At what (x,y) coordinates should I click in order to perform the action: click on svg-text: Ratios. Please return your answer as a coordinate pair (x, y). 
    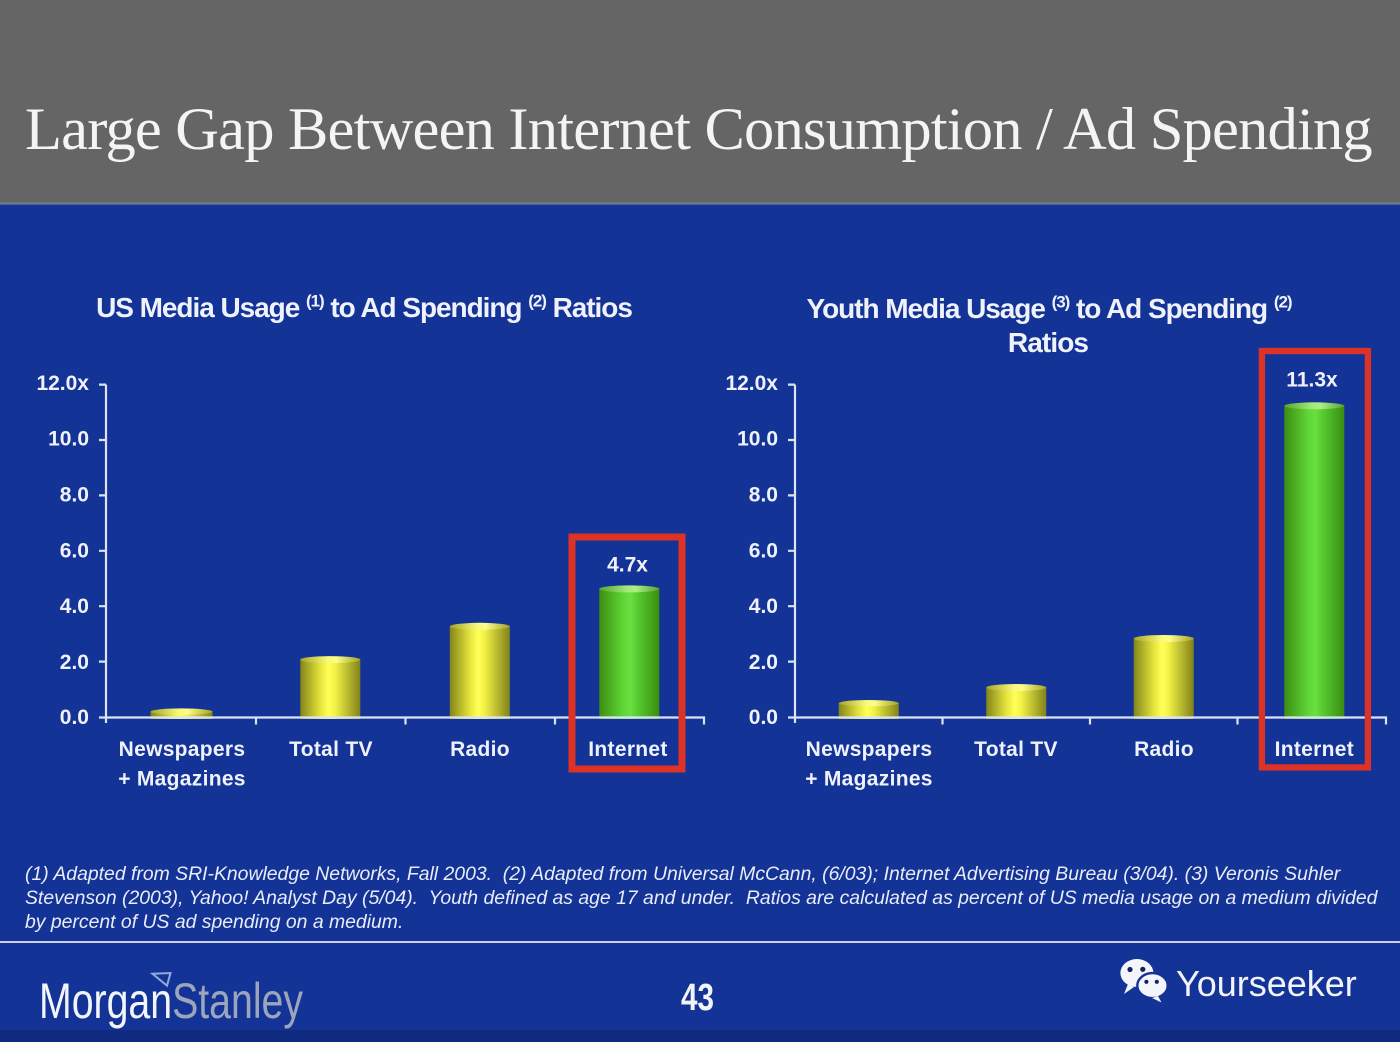
    Looking at the image, I should click on (1048, 342).